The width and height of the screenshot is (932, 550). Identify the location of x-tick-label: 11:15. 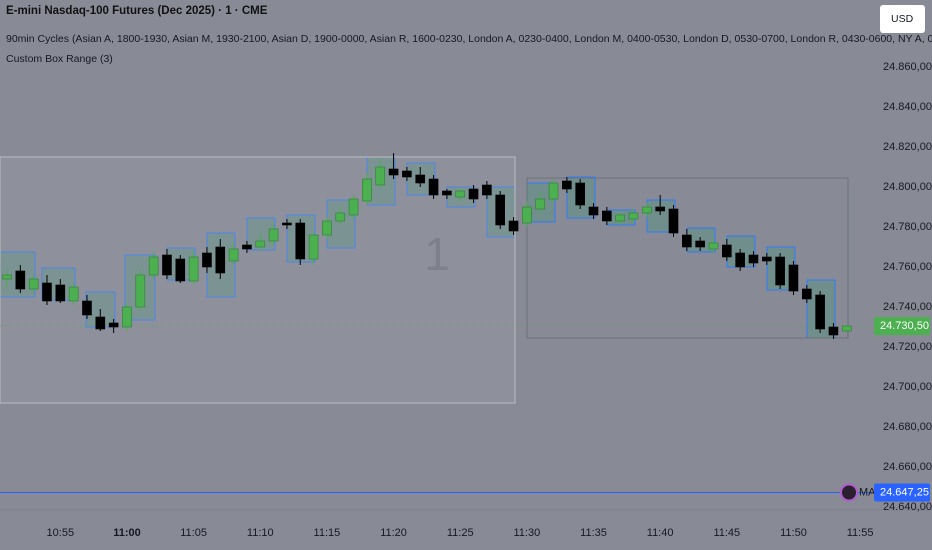
(327, 533).